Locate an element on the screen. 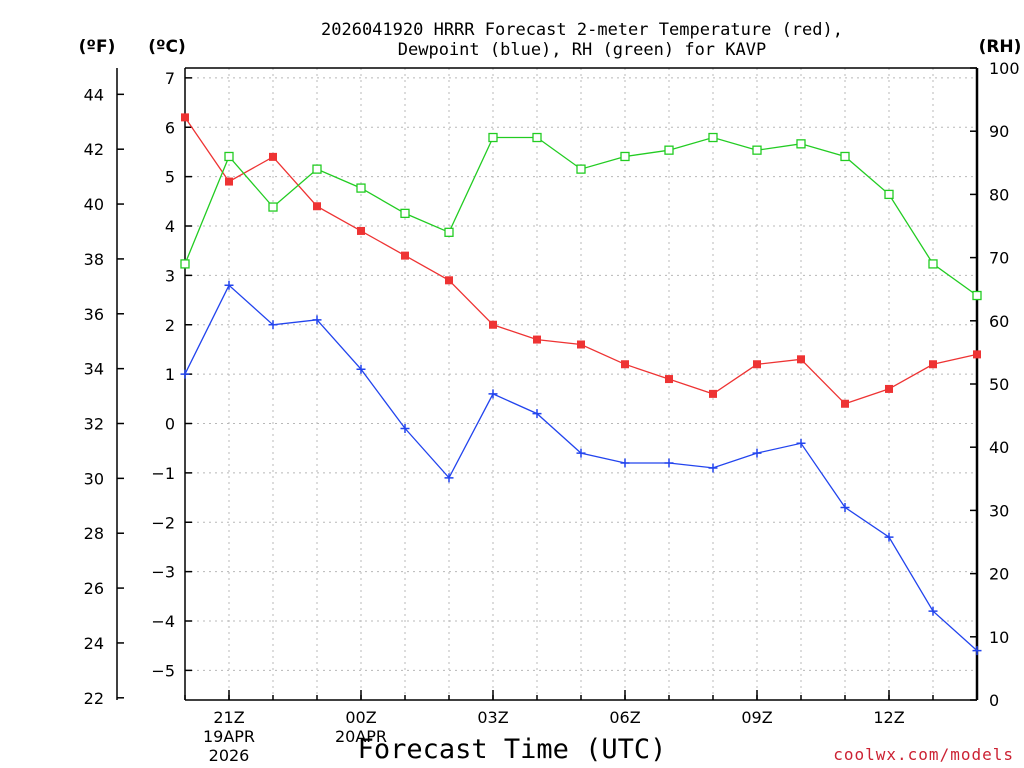 Image resolution: width=1024 pixels, height=768 pixels. fahrenheit-tick-label: 38 is located at coordinates (94, 259).